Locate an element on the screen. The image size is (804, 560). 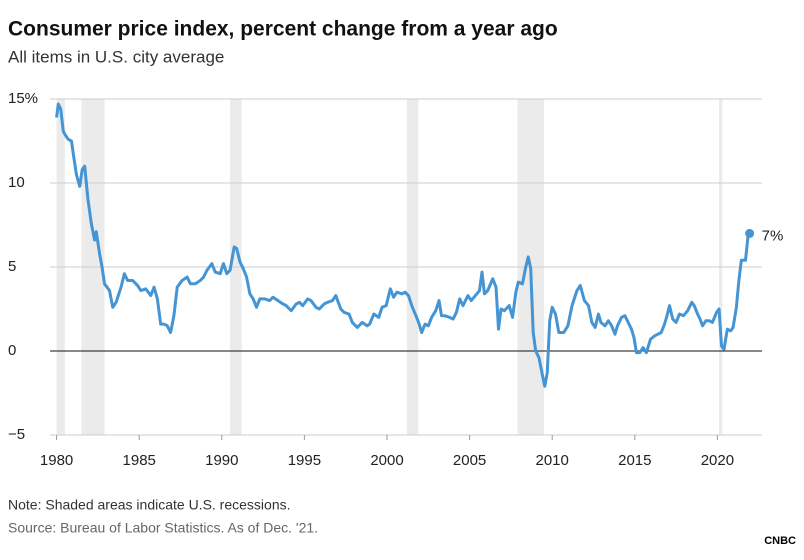
x-tick-label: 2015 is located at coordinates (634, 460).